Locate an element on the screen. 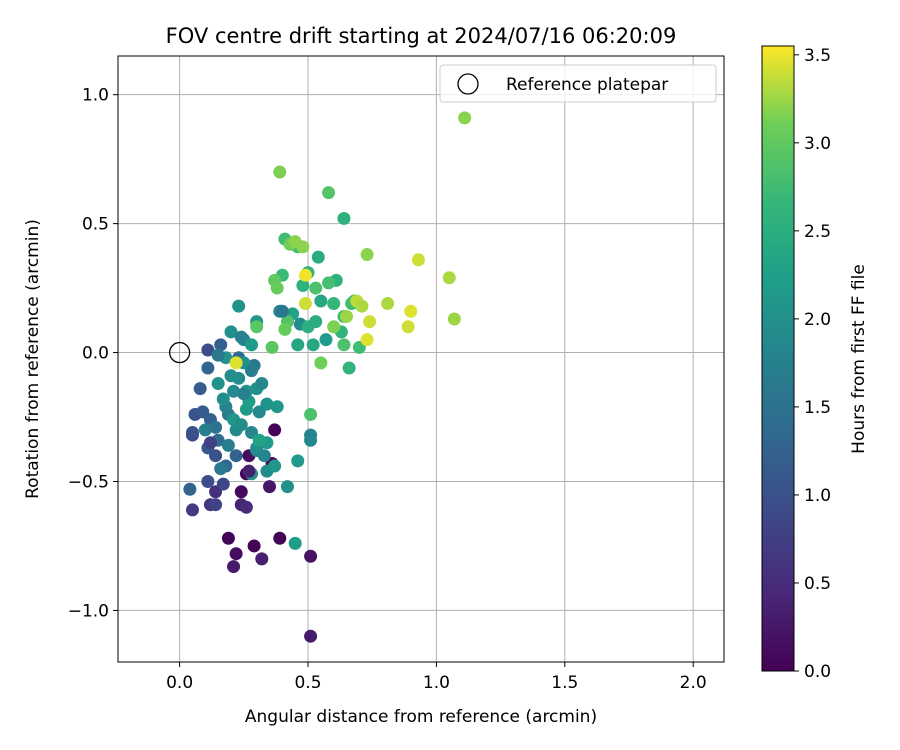 The height and width of the screenshot is (750, 900). x-axis-ticks: 0.0 0.5 1.0 1.5 2.0 is located at coordinates (436, 677).